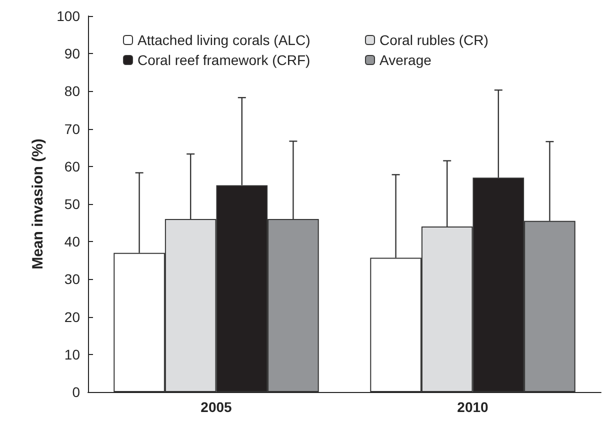 The image size is (609, 423). Describe the element at coordinates (72, 354) in the screenshot. I see `y-tick-label: 10` at that location.